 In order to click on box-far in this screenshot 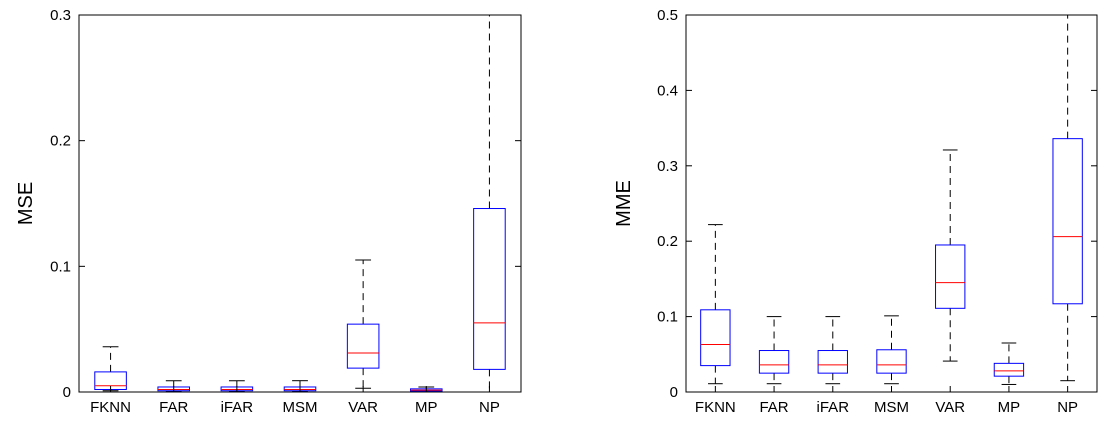, I will do `click(774, 350)`.